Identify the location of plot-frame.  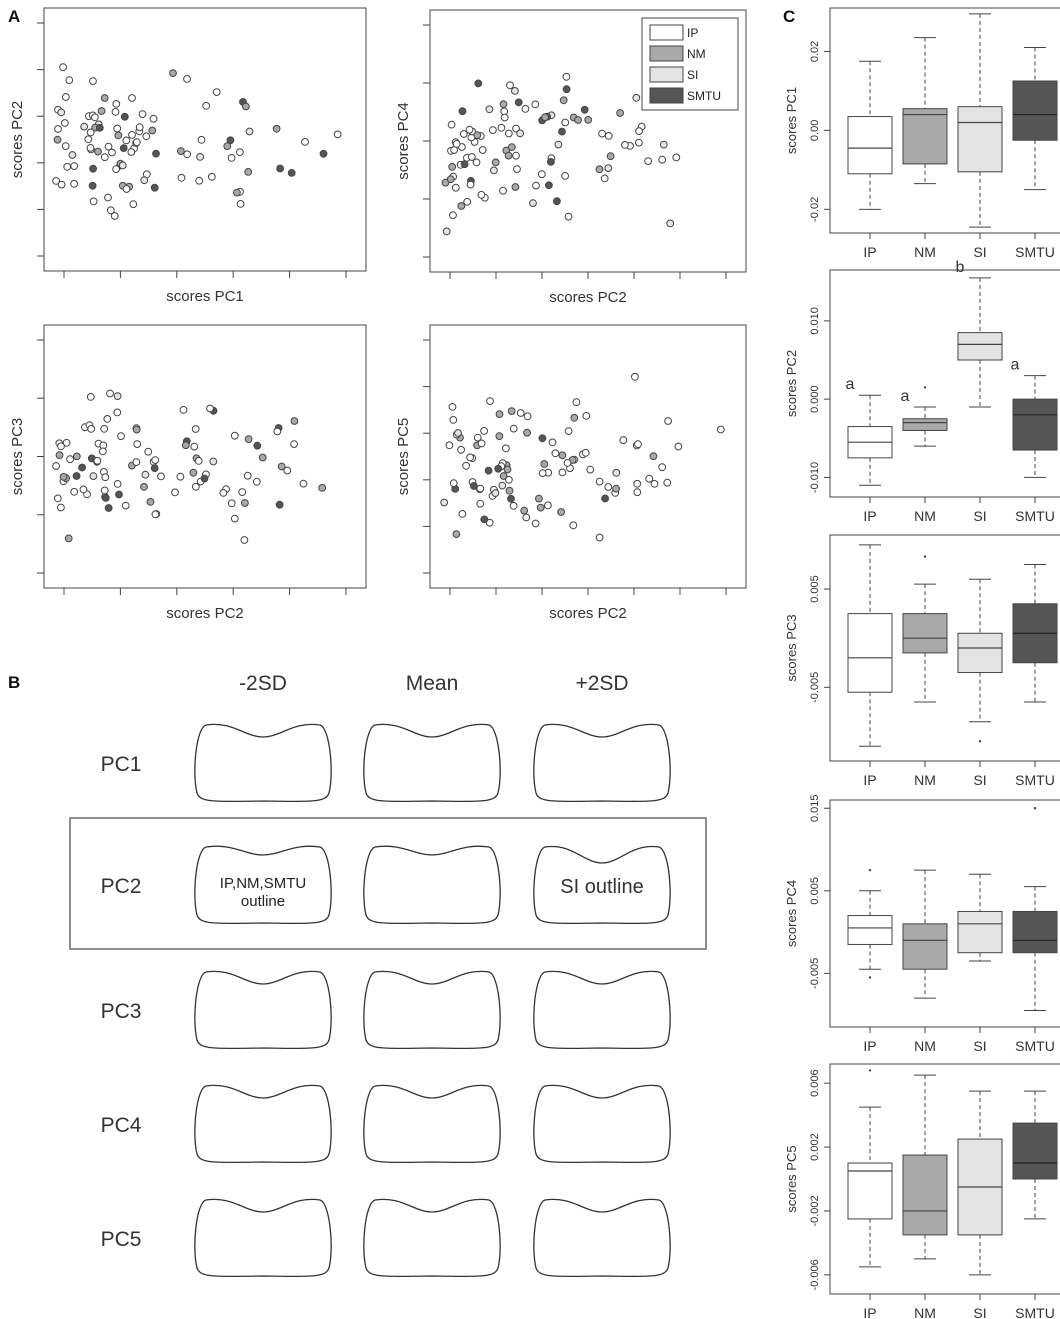
(205, 139).